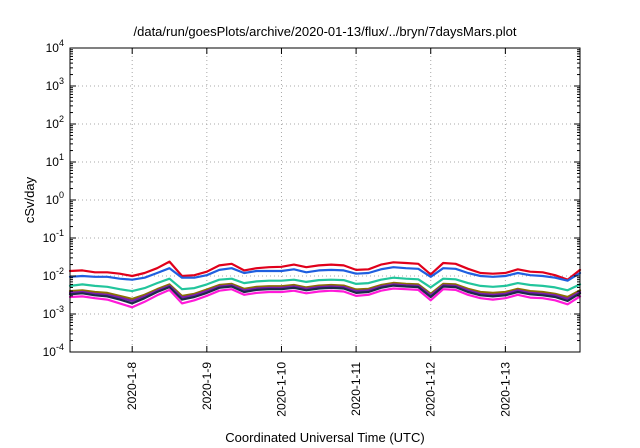 The height and width of the screenshot is (448, 640). I want to click on x-tick-label: 2020-1-11, so click(356, 389).